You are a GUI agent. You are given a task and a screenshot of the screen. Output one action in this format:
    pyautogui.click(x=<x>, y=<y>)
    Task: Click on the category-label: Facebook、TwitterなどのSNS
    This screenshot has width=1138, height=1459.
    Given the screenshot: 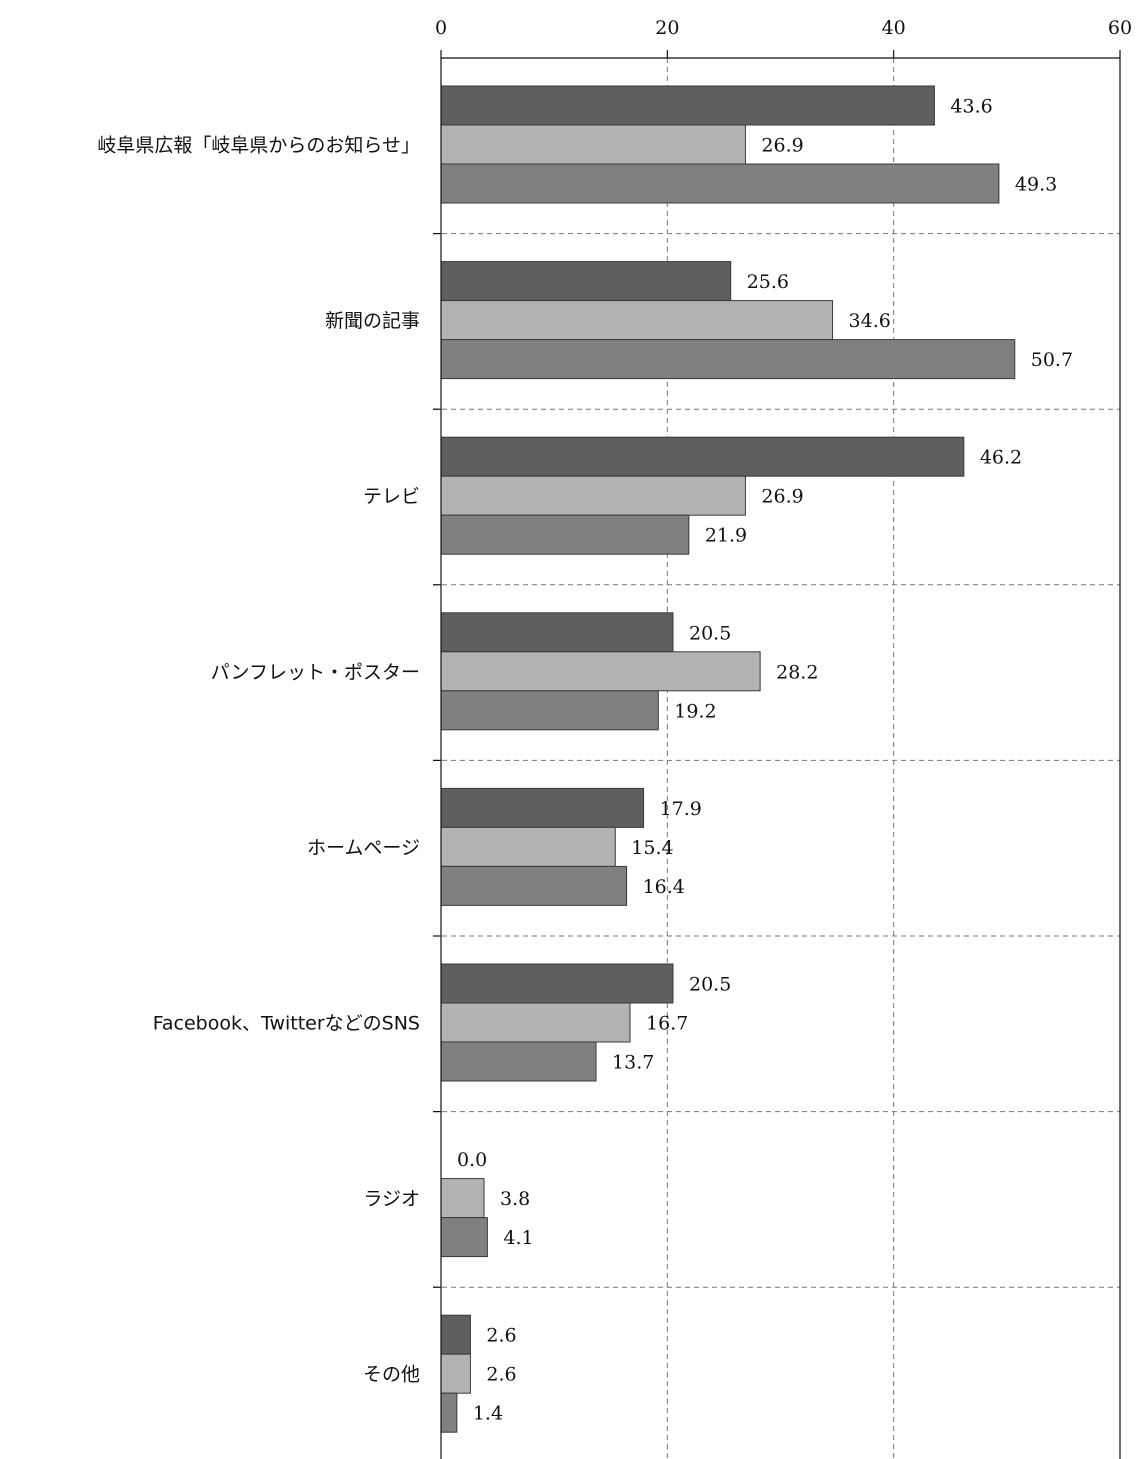 What is the action you would take?
    pyautogui.click(x=286, y=1024)
    